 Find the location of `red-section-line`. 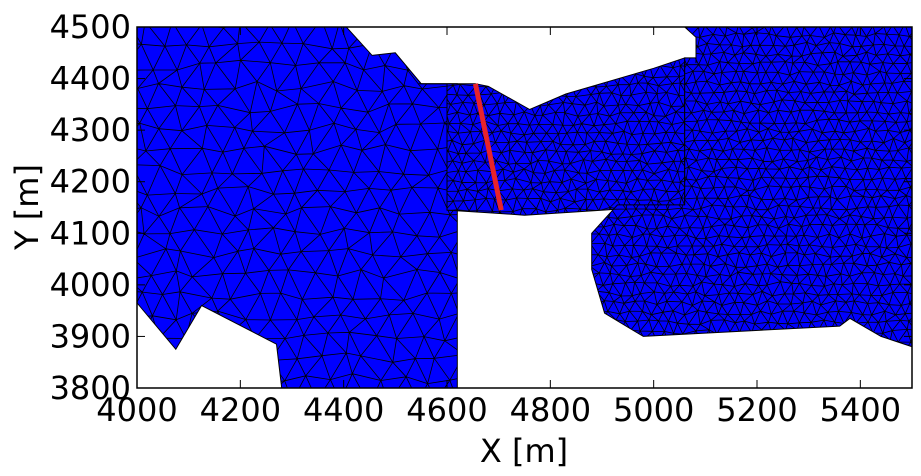

red-section-line is located at coordinates (488, 147).